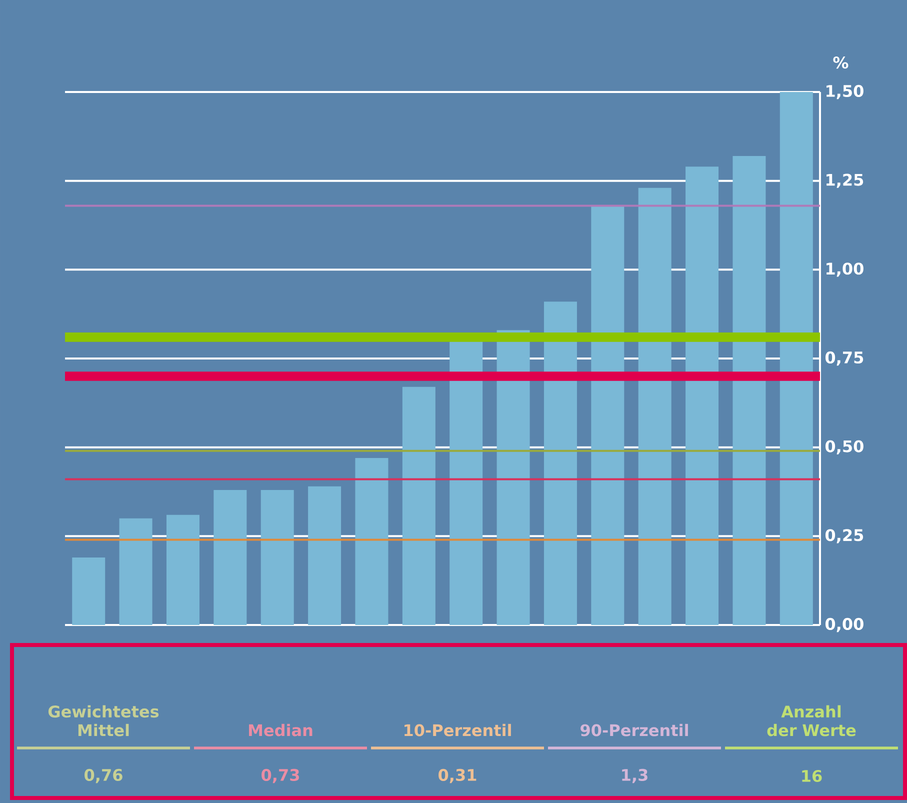 Image resolution: width=907 pixels, height=803 pixels. What do you see at coordinates (845, 92) in the screenshot?
I see `y-tick-label: 1,50` at bounding box center [845, 92].